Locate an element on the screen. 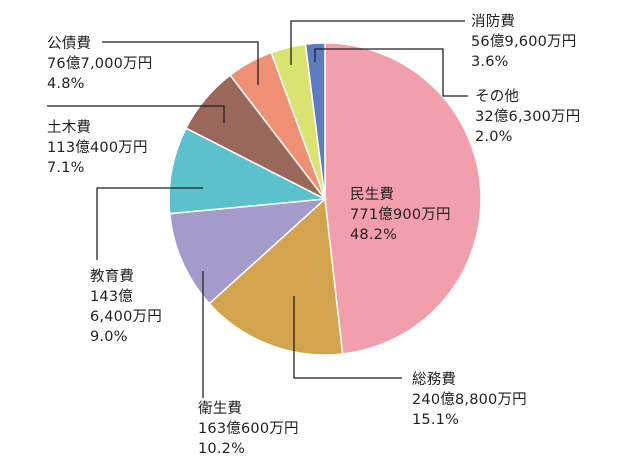 The image size is (640, 465). slice-label-sonota: その他 is located at coordinates (497, 96).